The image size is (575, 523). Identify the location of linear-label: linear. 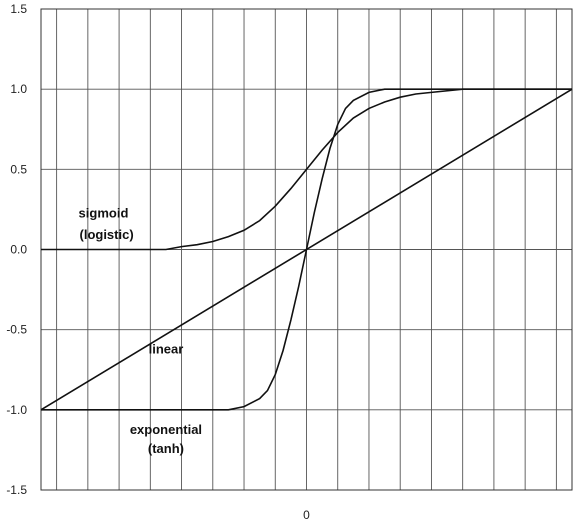
(166, 349).